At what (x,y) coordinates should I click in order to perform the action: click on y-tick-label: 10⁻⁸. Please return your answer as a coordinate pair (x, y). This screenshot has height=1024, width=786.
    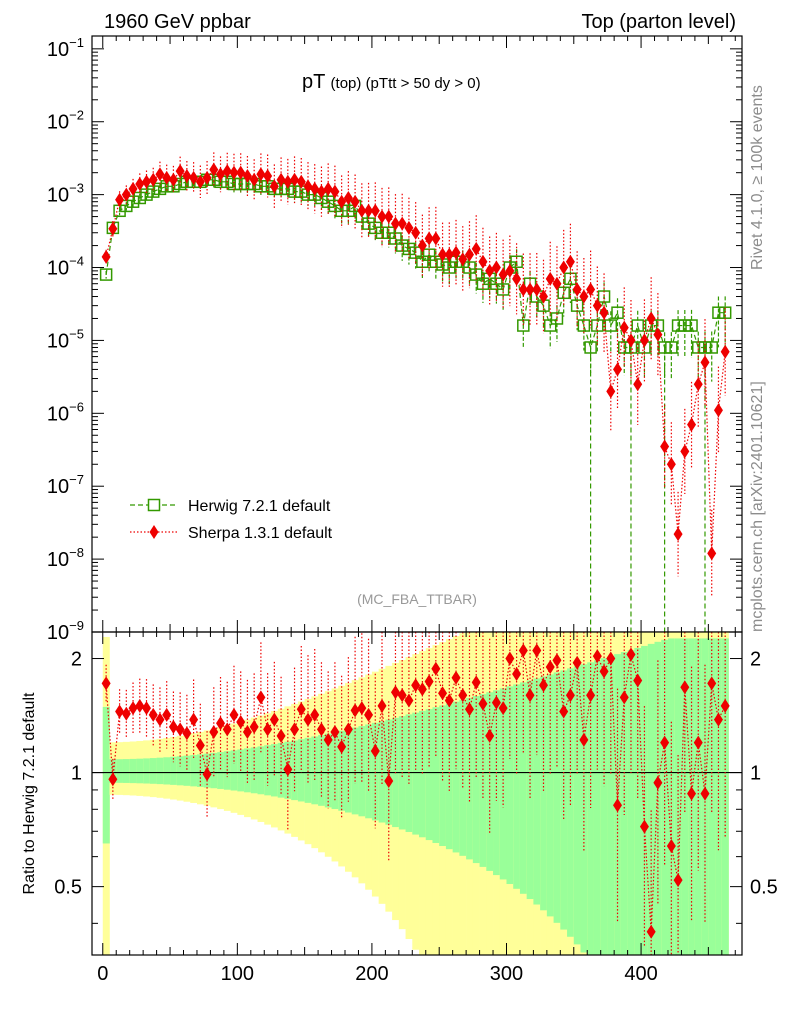
    Looking at the image, I should click on (65, 558).